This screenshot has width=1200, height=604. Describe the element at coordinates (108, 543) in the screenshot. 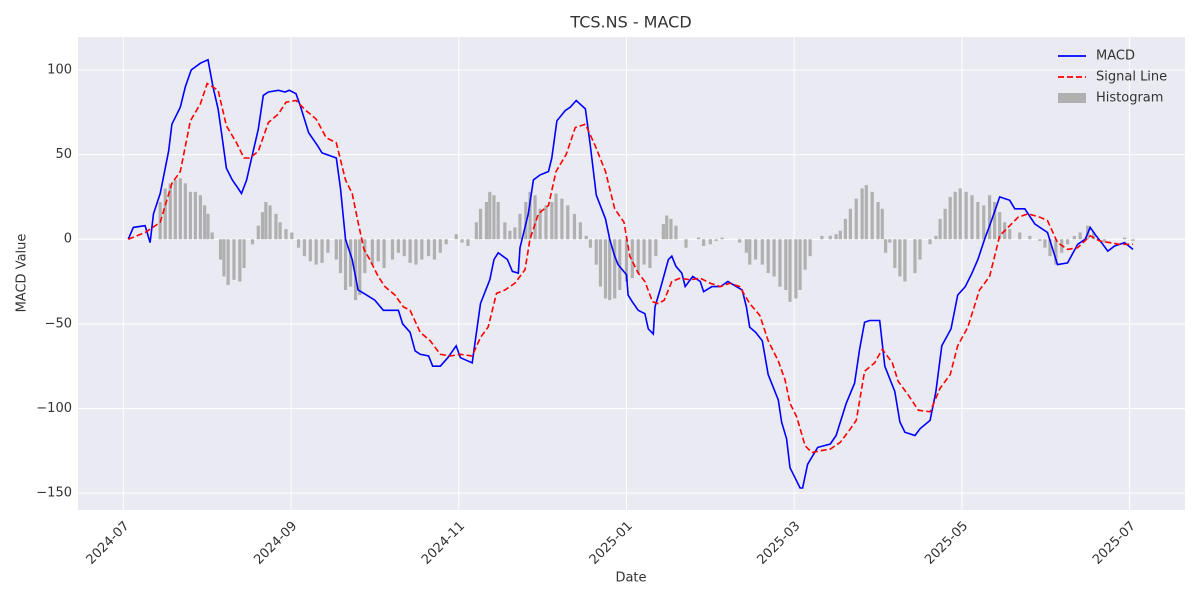

I see `x-tick-label: 2024-07` at that location.